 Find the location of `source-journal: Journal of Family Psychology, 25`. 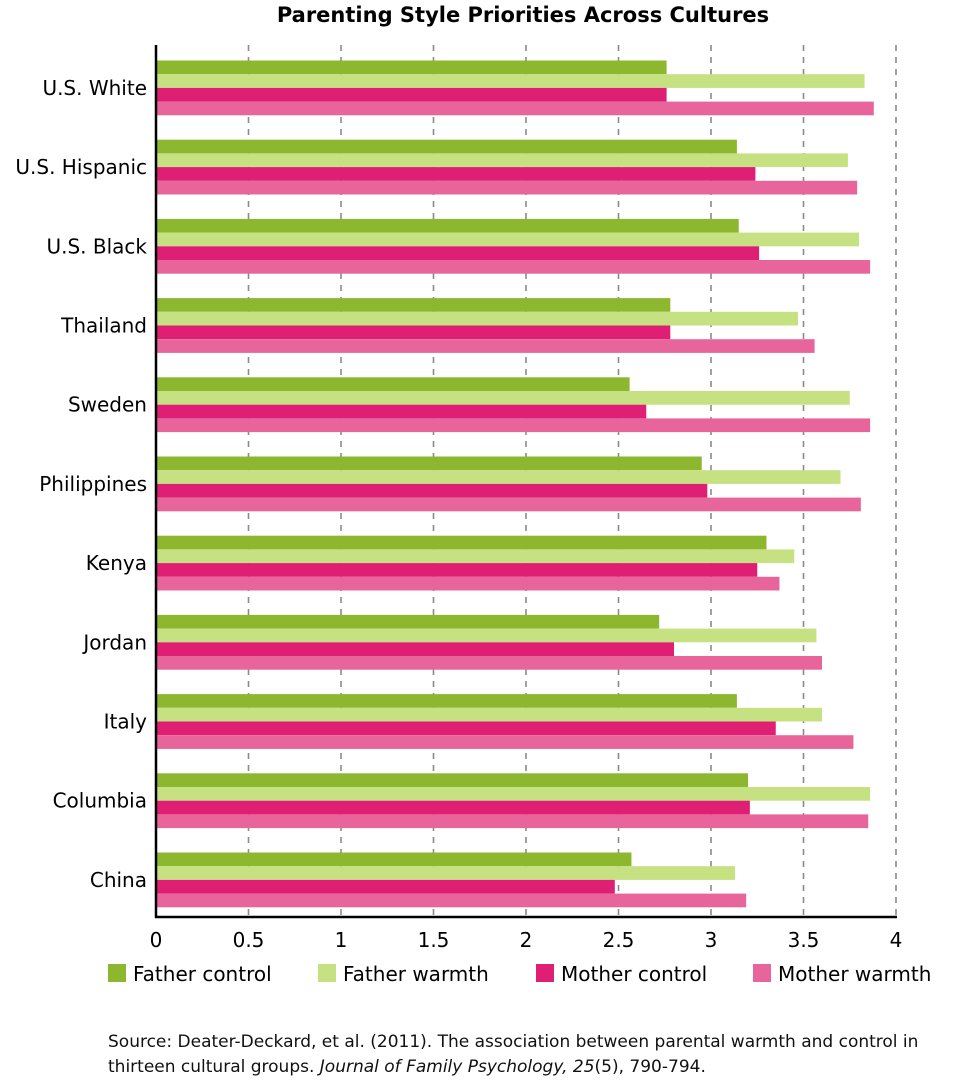

source-journal: Journal of Family Psychology, 25 is located at coordinates (457, 1067).